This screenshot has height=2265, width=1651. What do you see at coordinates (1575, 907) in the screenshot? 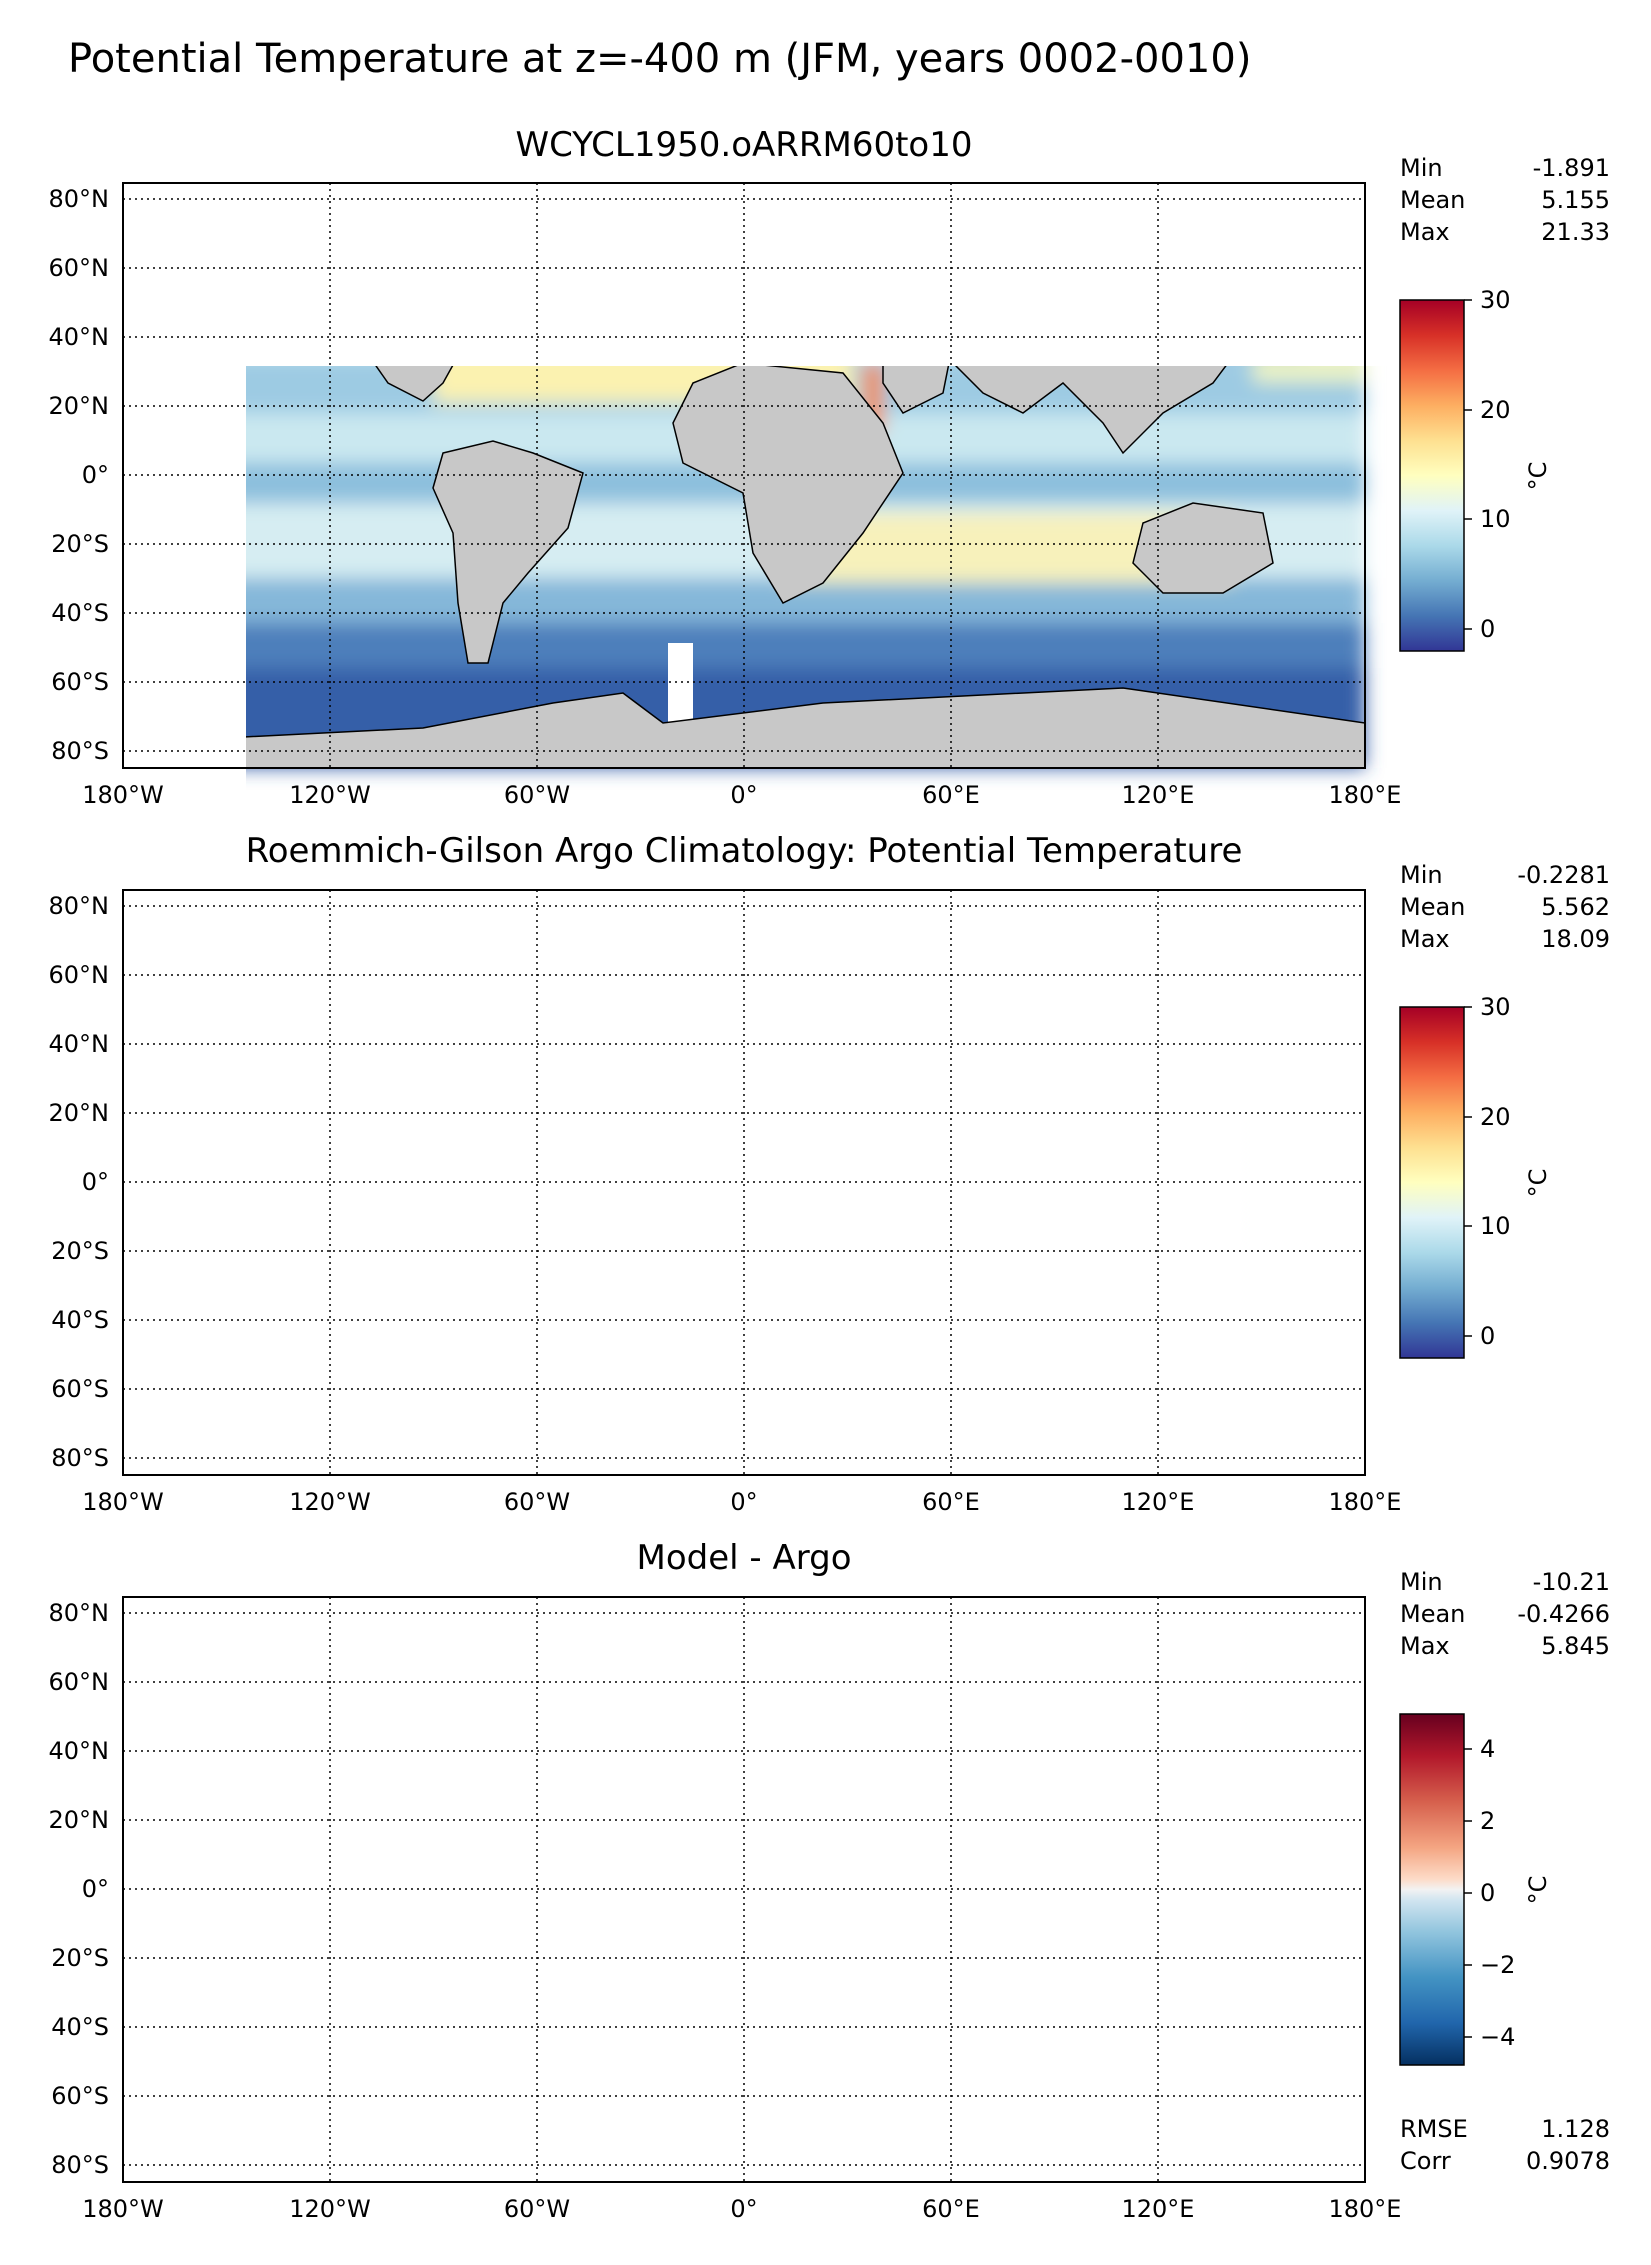
I see `stat-value: 5.562` at bounding box center [1575, 907].